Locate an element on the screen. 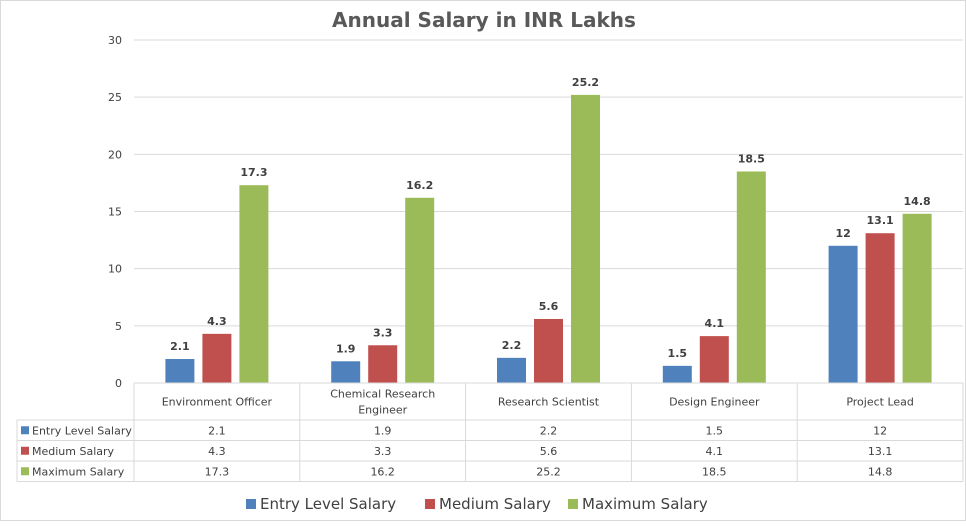 The width and height of the screenshot is (966, 526). legend-item: Medium Salary is located at coordinates (488, 504).